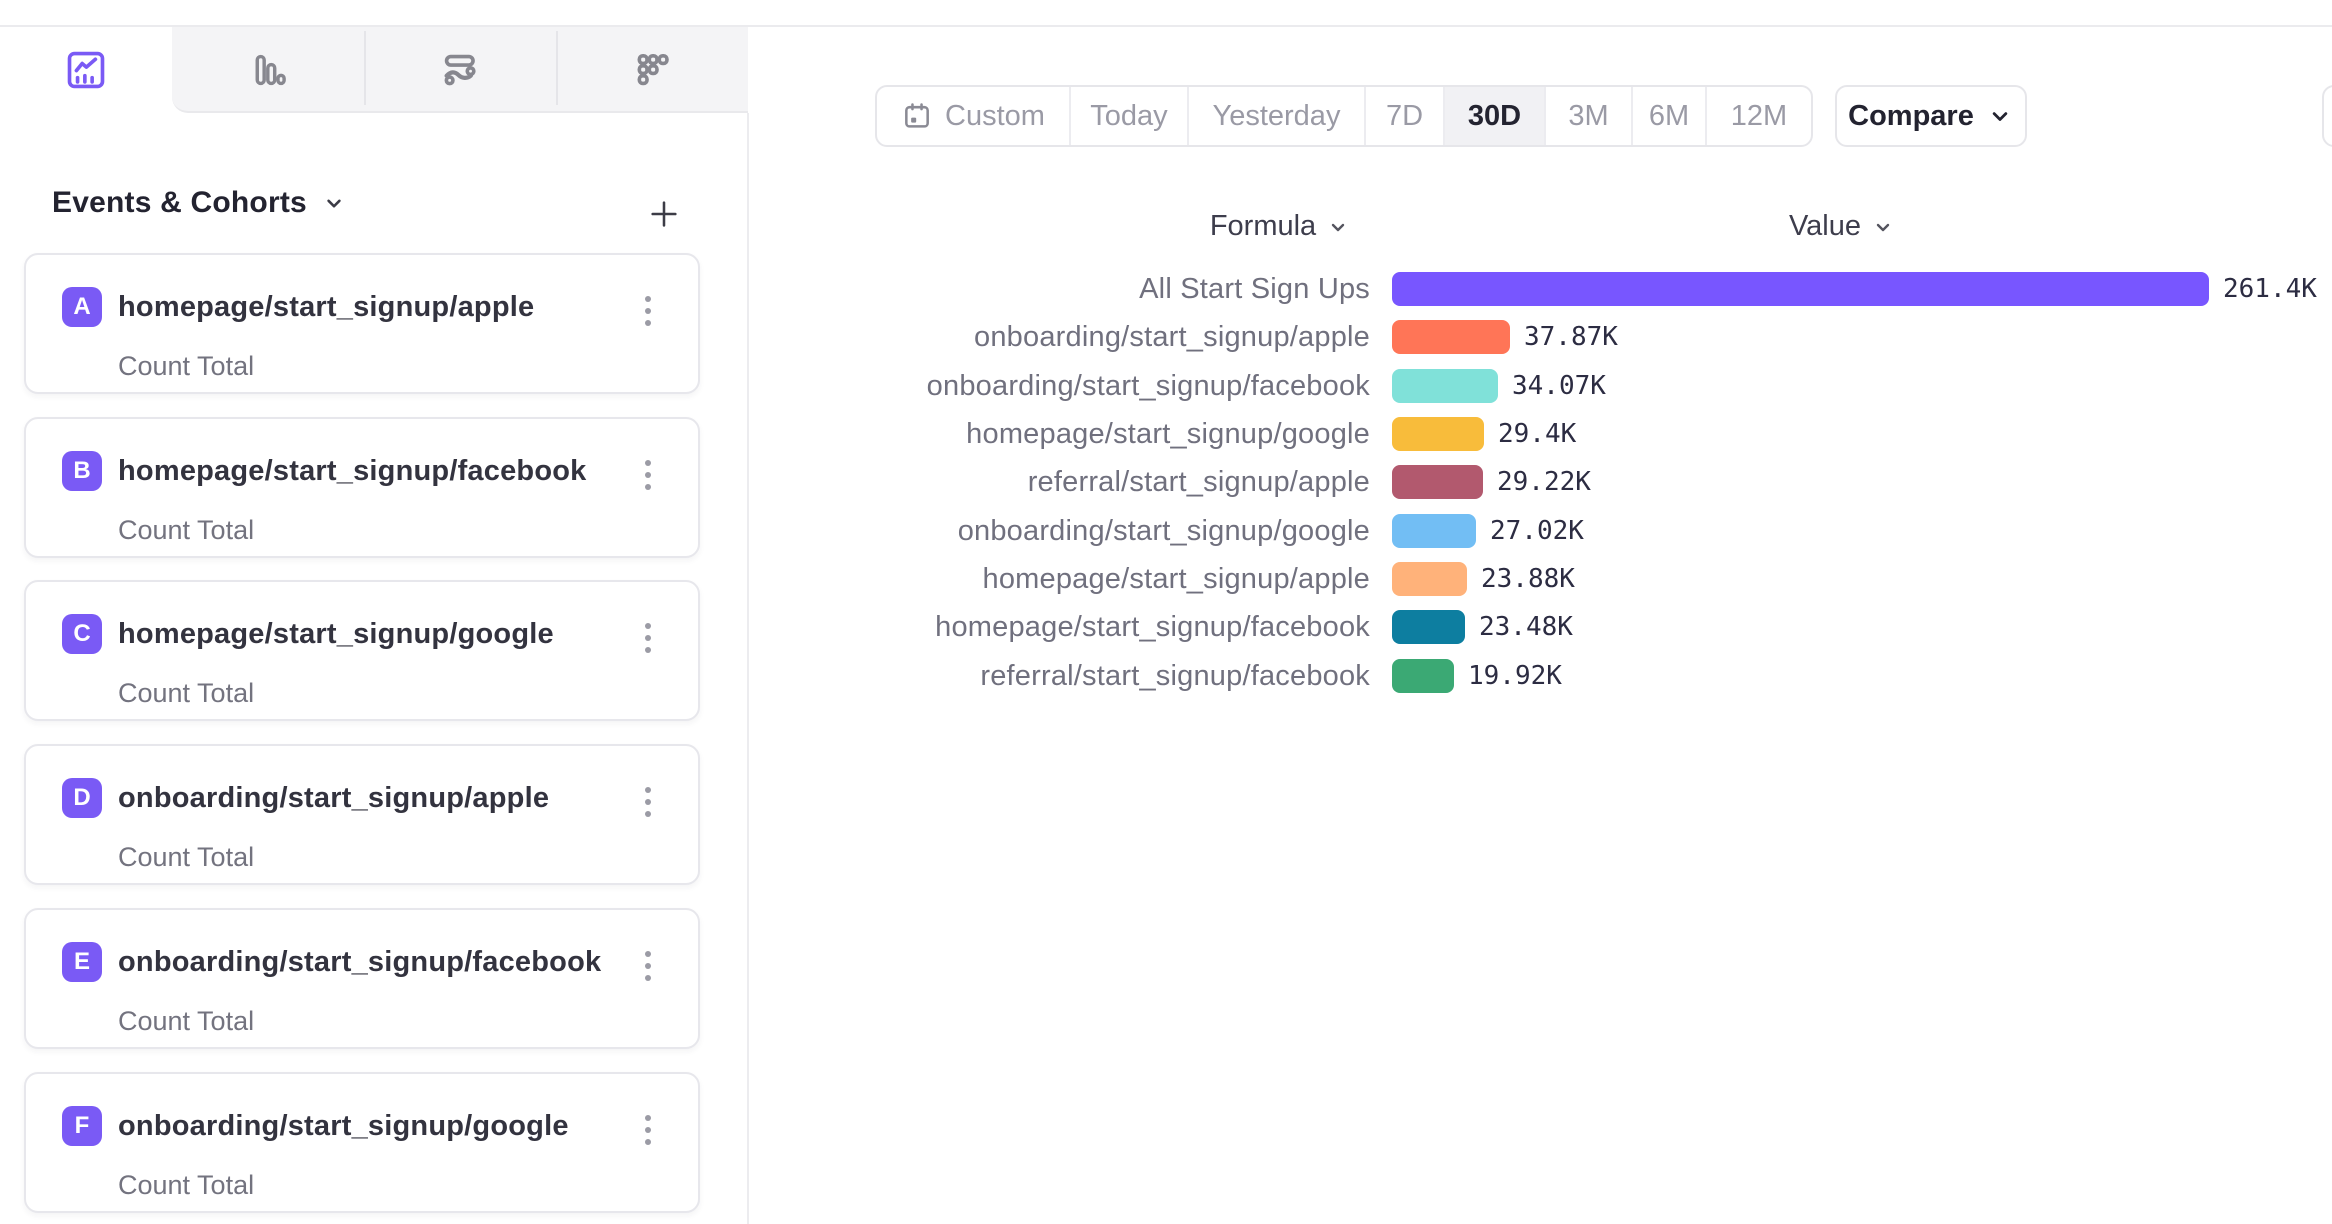 The width and height of the screenshot is (2332, 1224). I want to click on date-range-12m: 12M, so click(1759, 116).